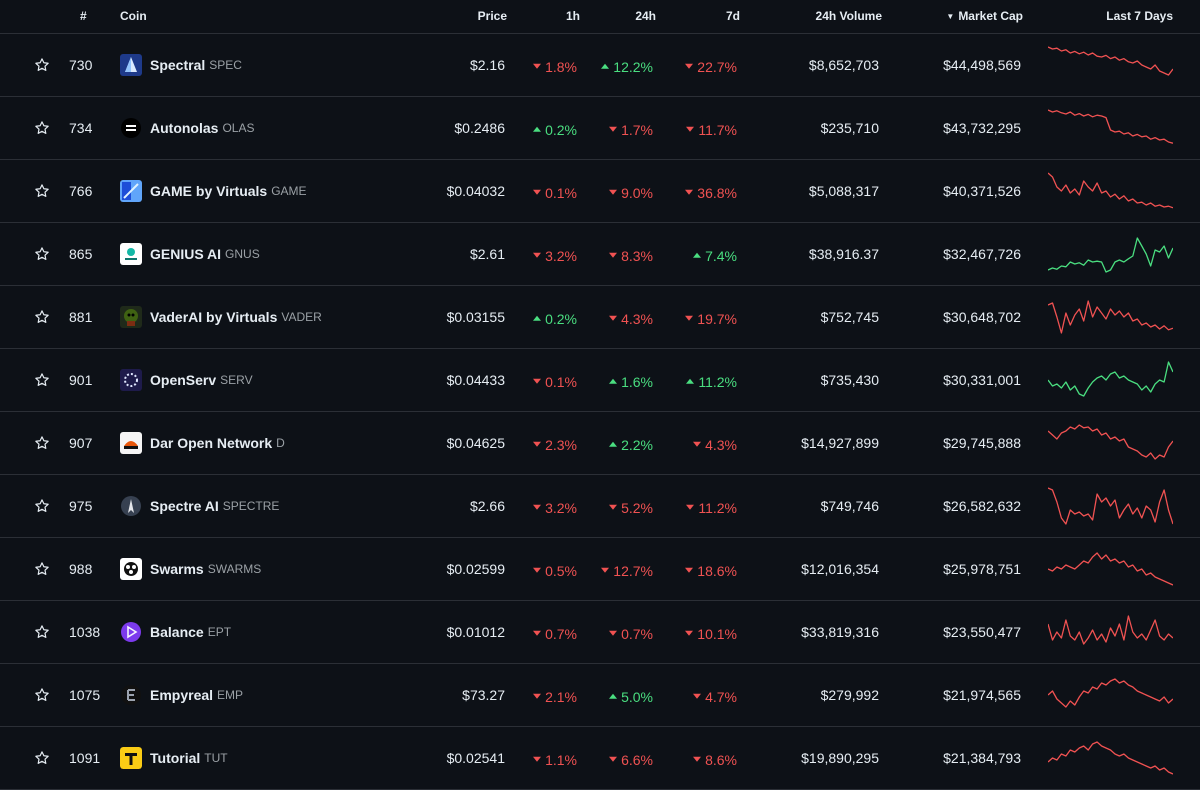  Describe the element at coordinates (133, 16) in the screenshot. I see `header-coin: Coin` at that location.